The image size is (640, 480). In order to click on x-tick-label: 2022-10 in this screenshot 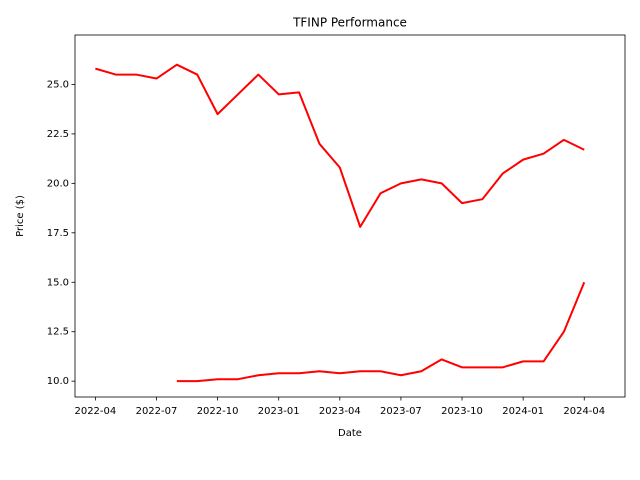, I will do `click(218, 411)`.